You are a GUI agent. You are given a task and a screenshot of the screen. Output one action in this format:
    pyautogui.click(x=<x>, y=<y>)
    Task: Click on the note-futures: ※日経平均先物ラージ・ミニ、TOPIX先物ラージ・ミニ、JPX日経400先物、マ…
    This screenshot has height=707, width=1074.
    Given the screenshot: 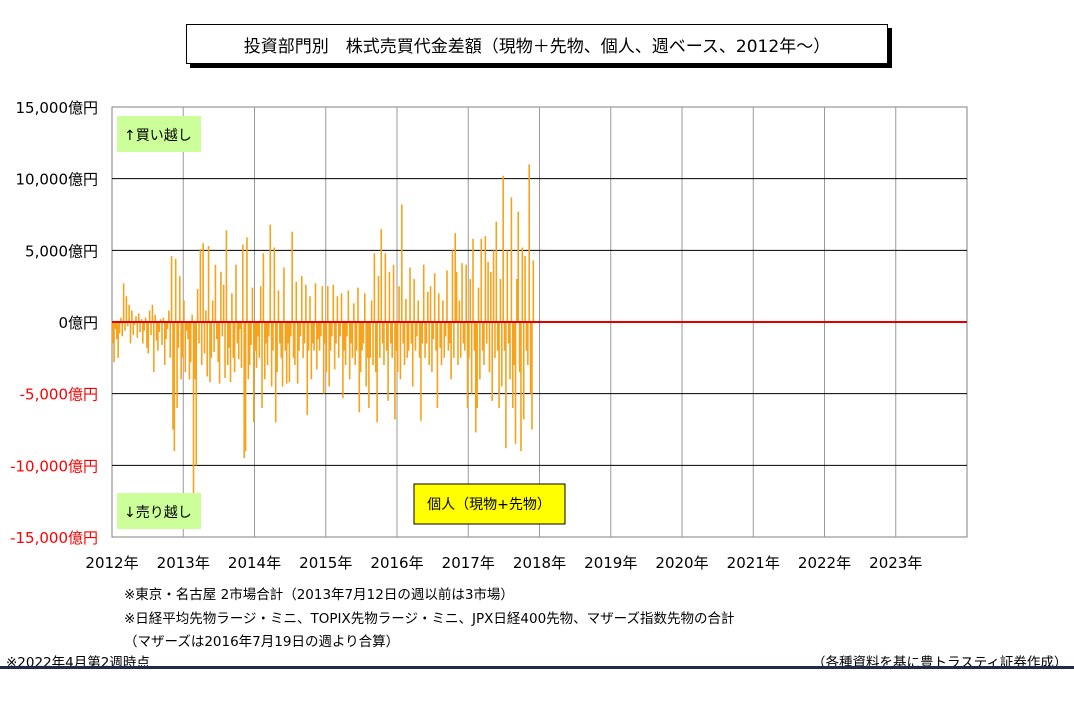 What is the action you would take?
    pyautogui.click(x=429, y=619)
    